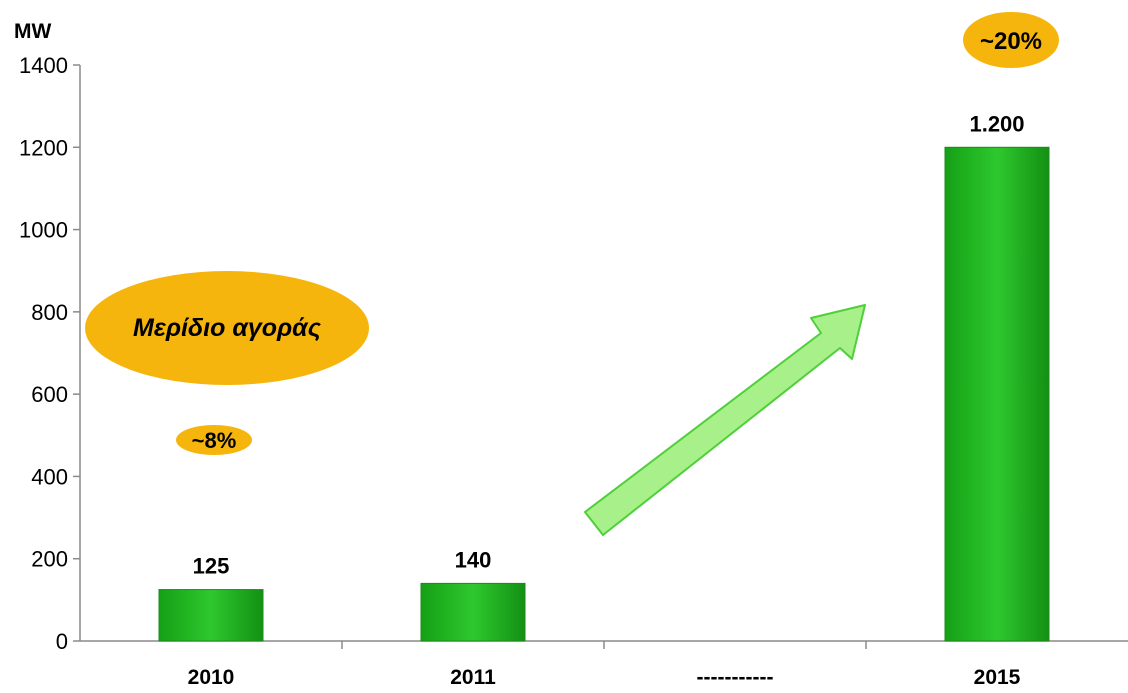  What do you see at coordinates (604, 677) in the screenshot?
I see `x-axis-labels: 2010 2011 ----------- 2015` at bounding box center [604, 677].